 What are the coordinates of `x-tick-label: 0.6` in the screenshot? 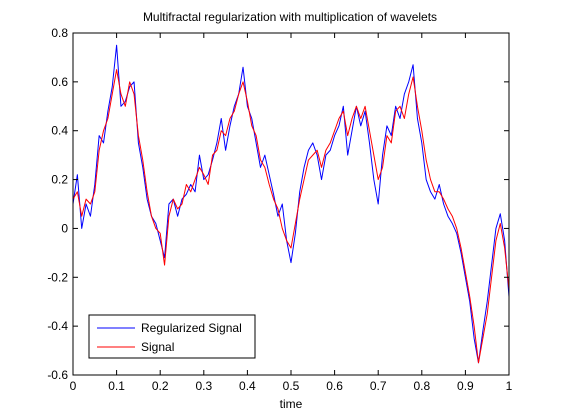 It's located at (334, 386).